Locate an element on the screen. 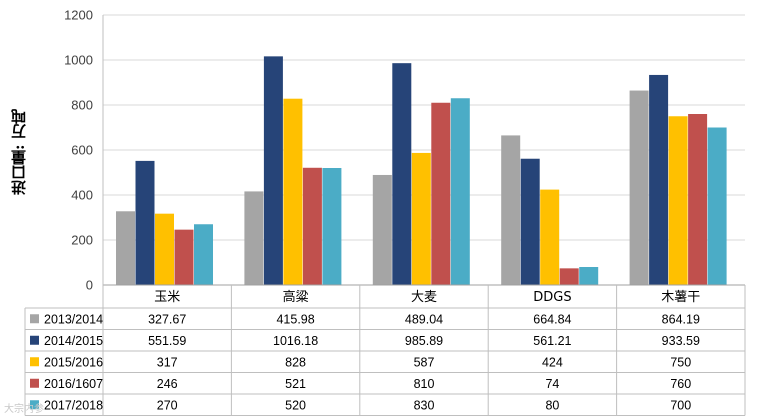 The image size is (760, 420). data-label: 830 is located at coordinates (424, 405).